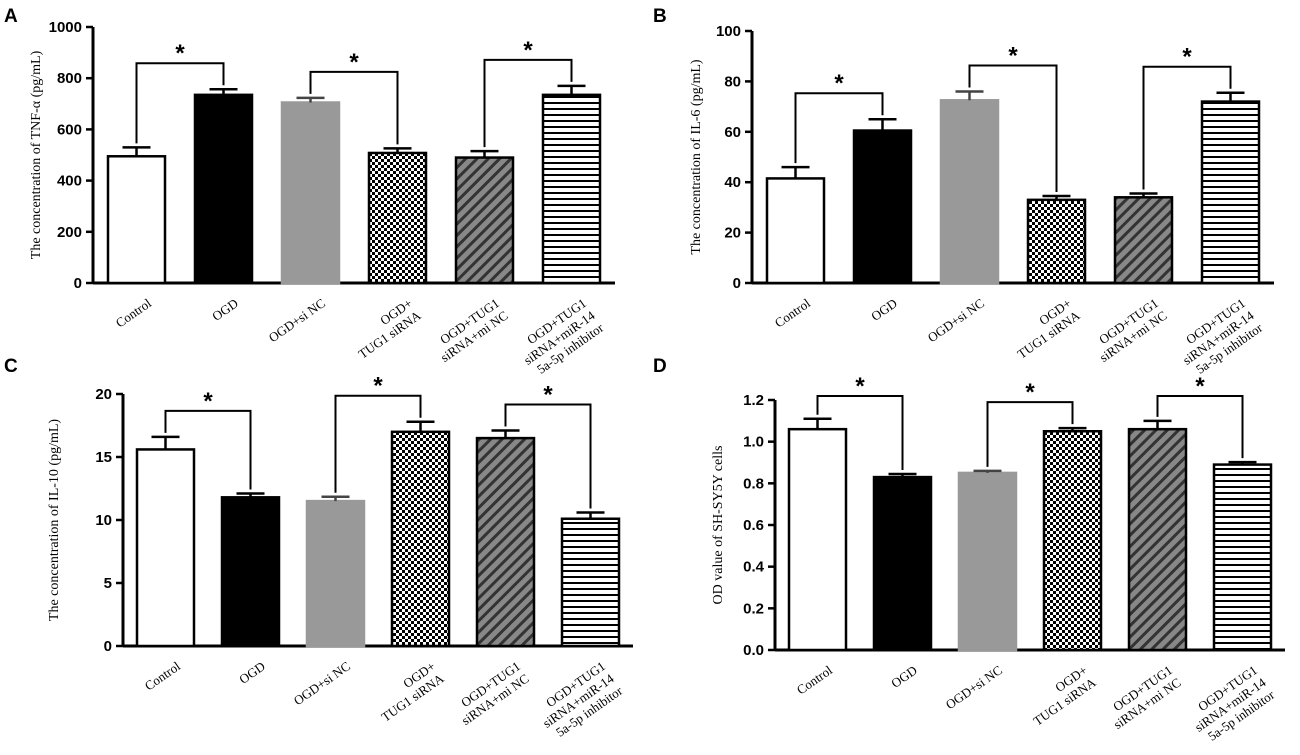 The image size is (1300, 755). Describe the element at coordinates (54, 520) in the screenshot. I see `y-axis-label: The concentration of IL-10 (pg/mL)` at that location.